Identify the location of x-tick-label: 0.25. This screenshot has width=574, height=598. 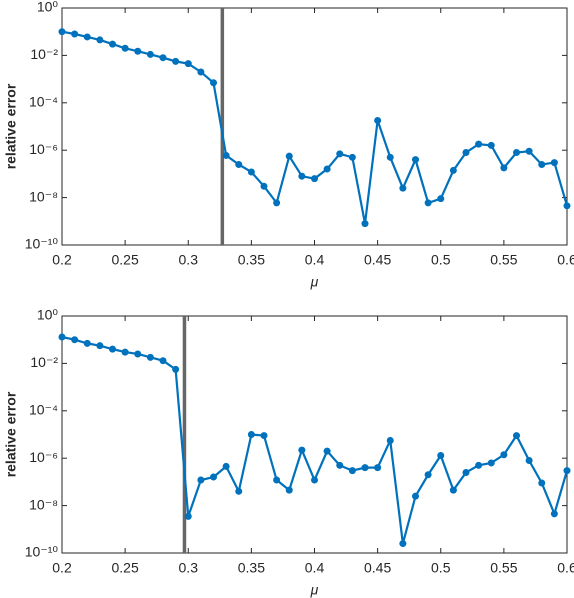
(125, 568).